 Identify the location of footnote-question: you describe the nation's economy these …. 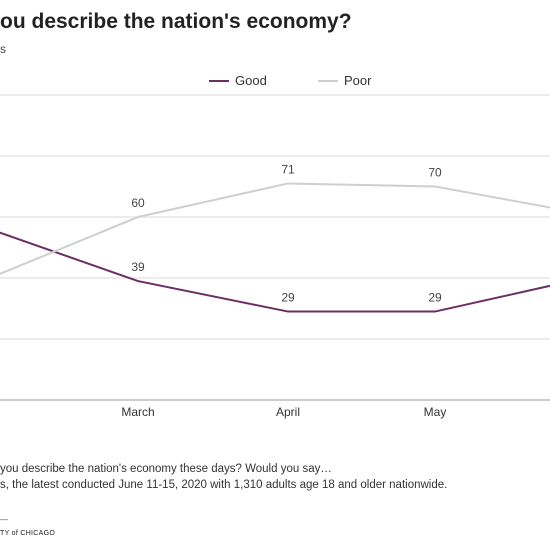
(166, 469).